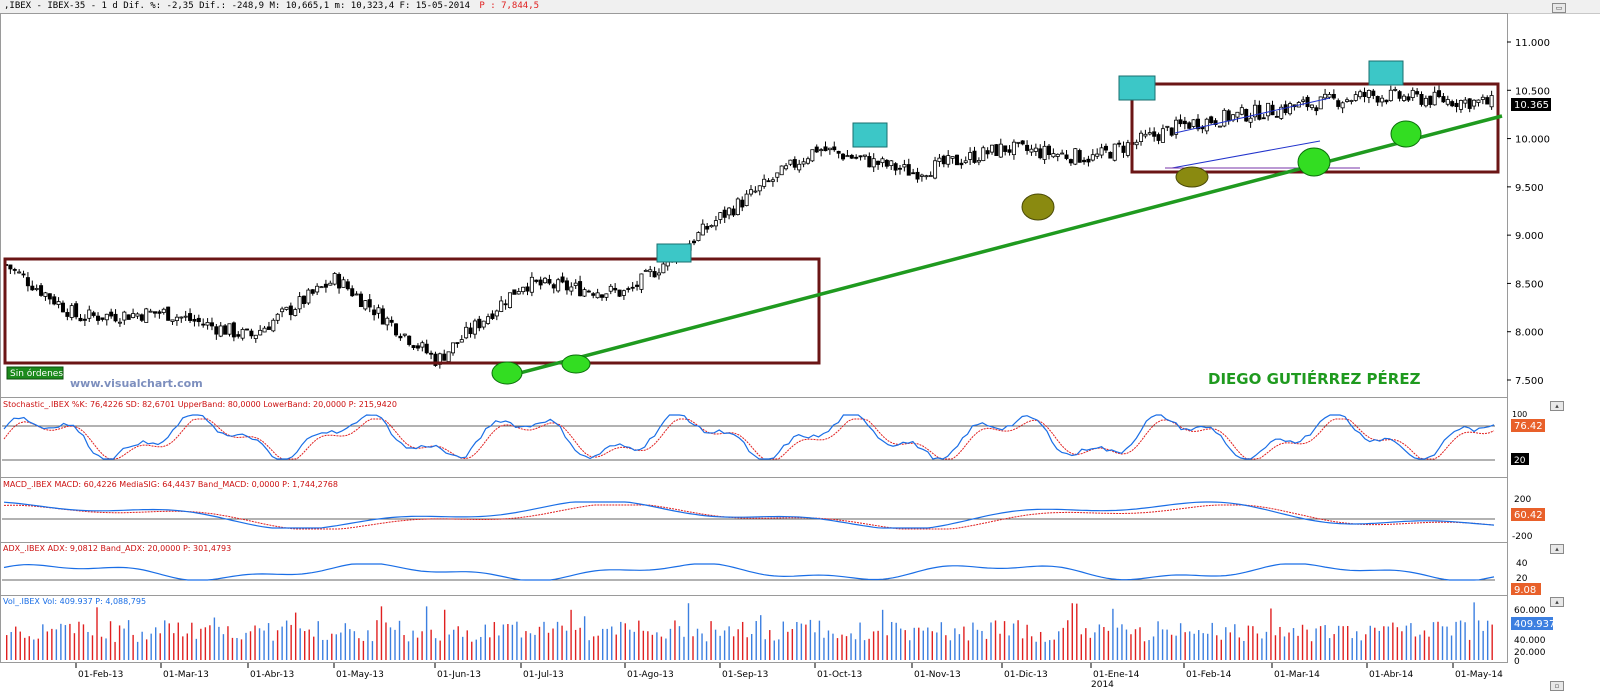  What do you see at coordinates (1026, 675) in the screenshot?
I see `x-tick-label: 01-Dic-13` at bounding box center [1026, 675].